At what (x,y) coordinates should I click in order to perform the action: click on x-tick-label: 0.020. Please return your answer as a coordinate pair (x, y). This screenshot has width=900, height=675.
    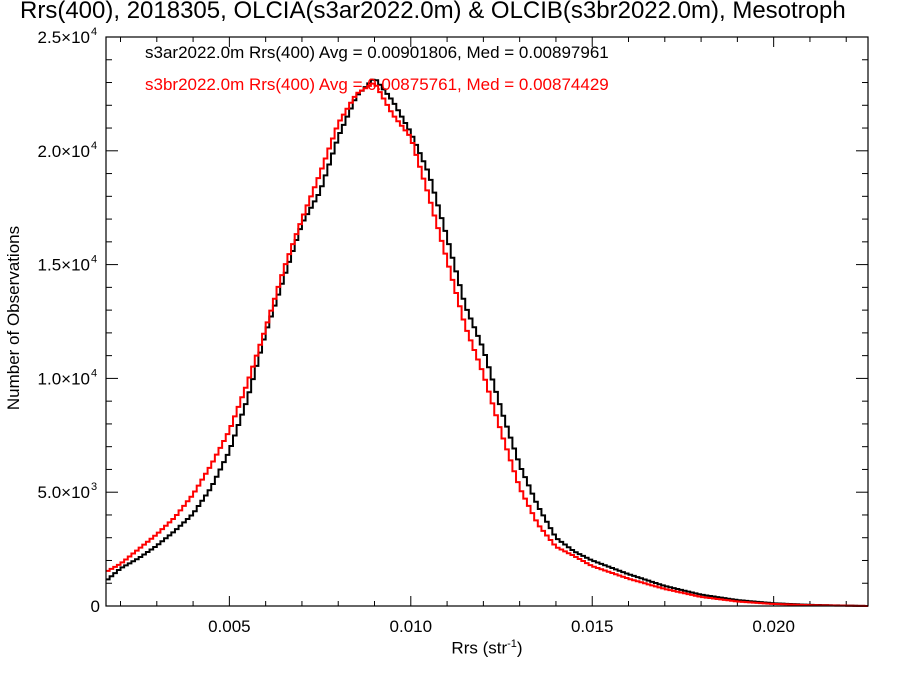
    Looking at the image, I should click on (773, 626).